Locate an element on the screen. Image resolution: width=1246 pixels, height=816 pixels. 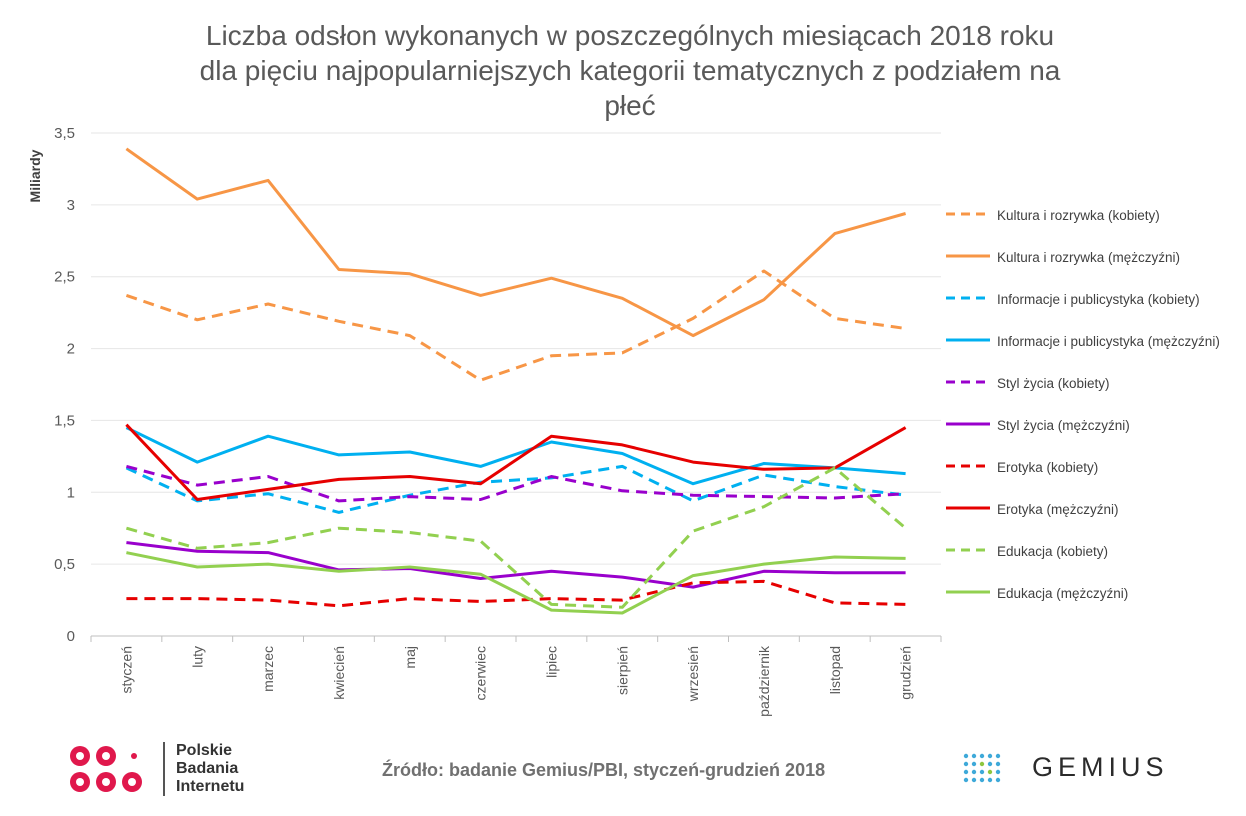
y-tick-label: 3 is located at coordinates (71, 205).